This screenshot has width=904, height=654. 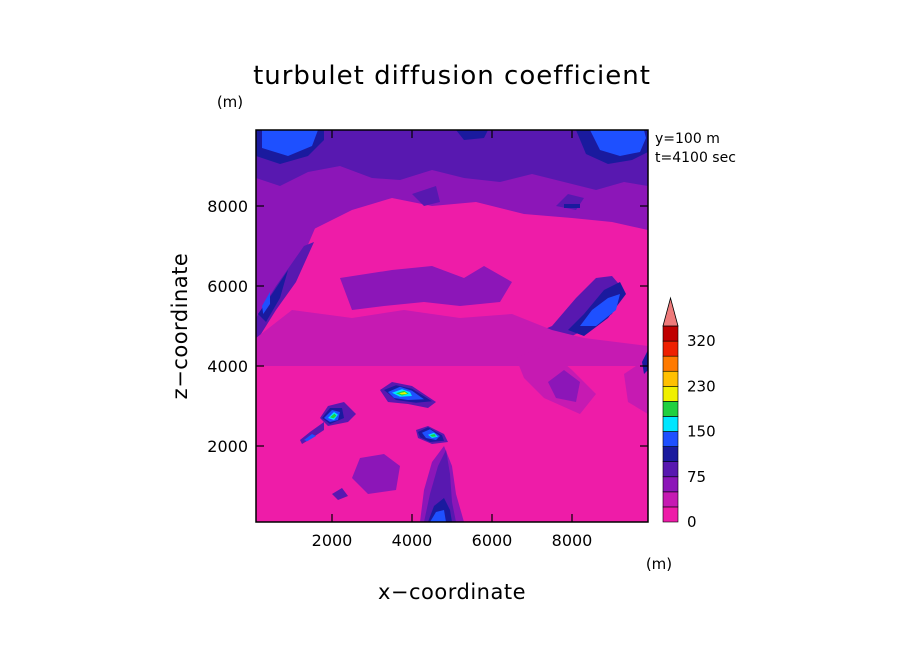 I want to click on contour-region-left-blob-yellow, so click(x=333, y=416).